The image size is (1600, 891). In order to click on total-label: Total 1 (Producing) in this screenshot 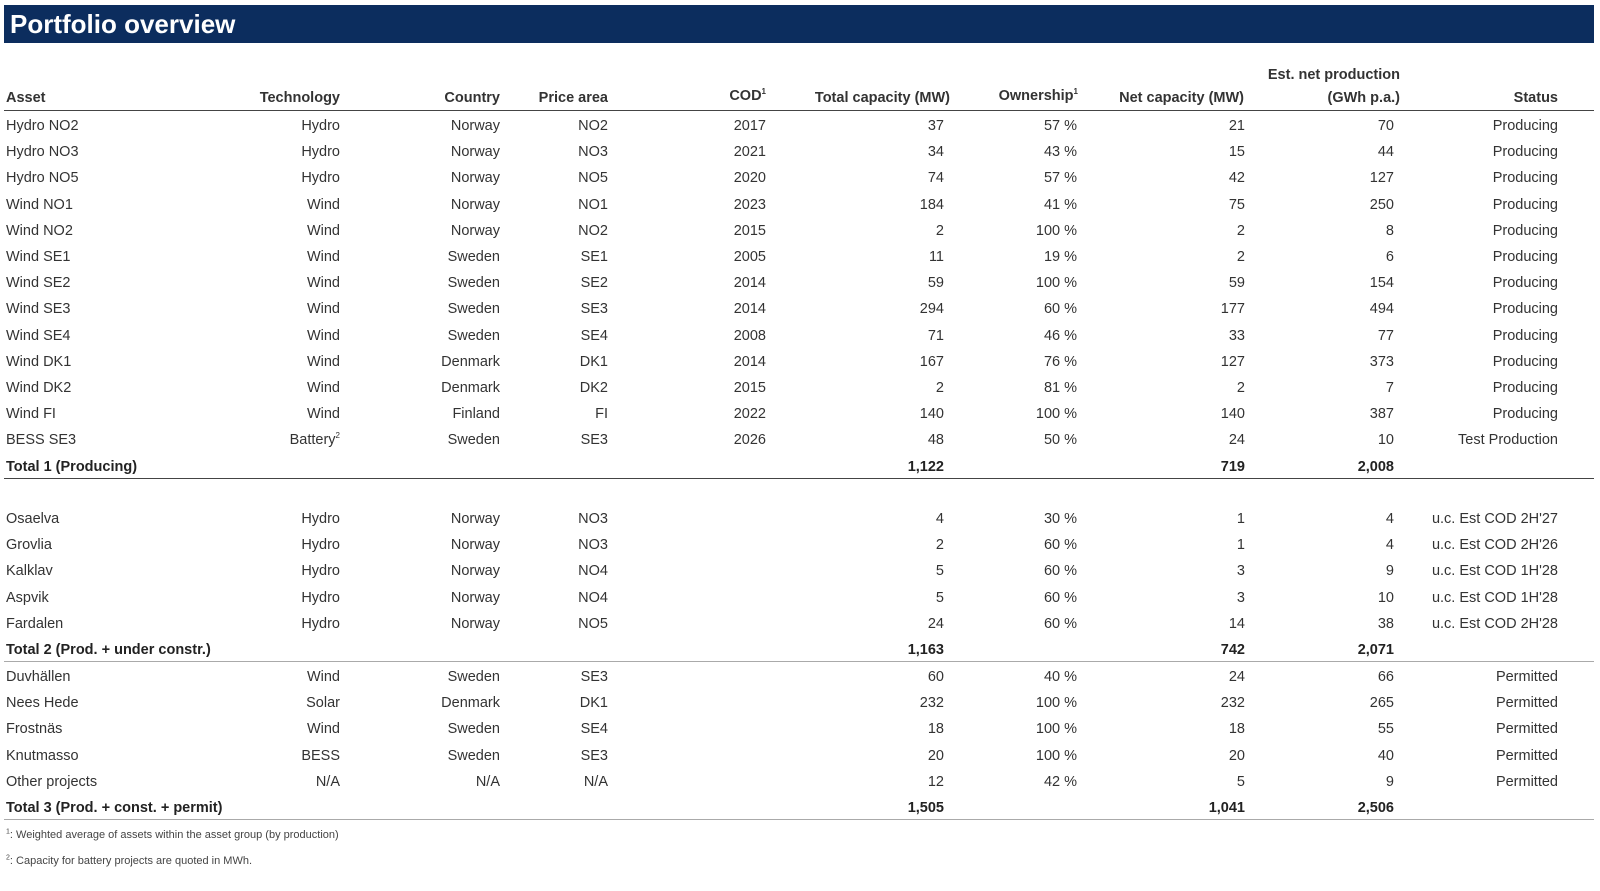, I will do `click(106, 467)`.